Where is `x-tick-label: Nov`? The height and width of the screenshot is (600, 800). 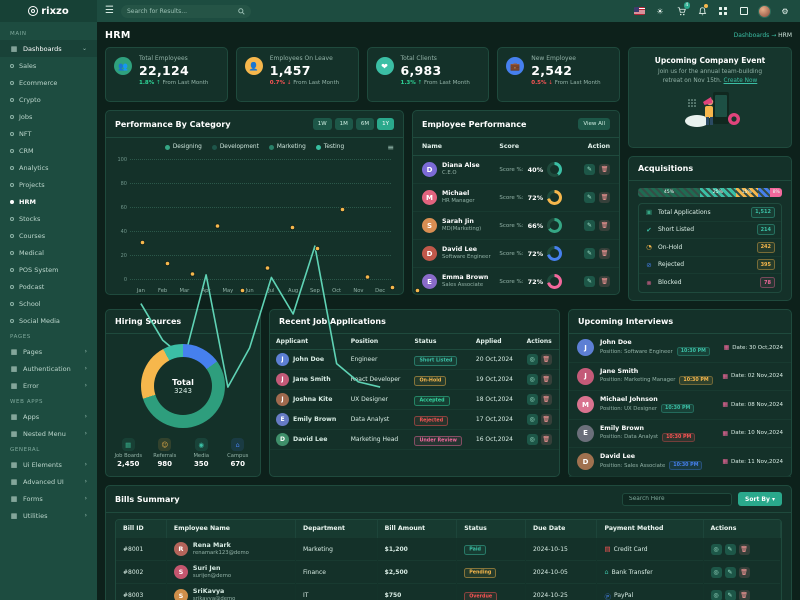 x-tick-label: Nov is located at coordinates (358, 291).